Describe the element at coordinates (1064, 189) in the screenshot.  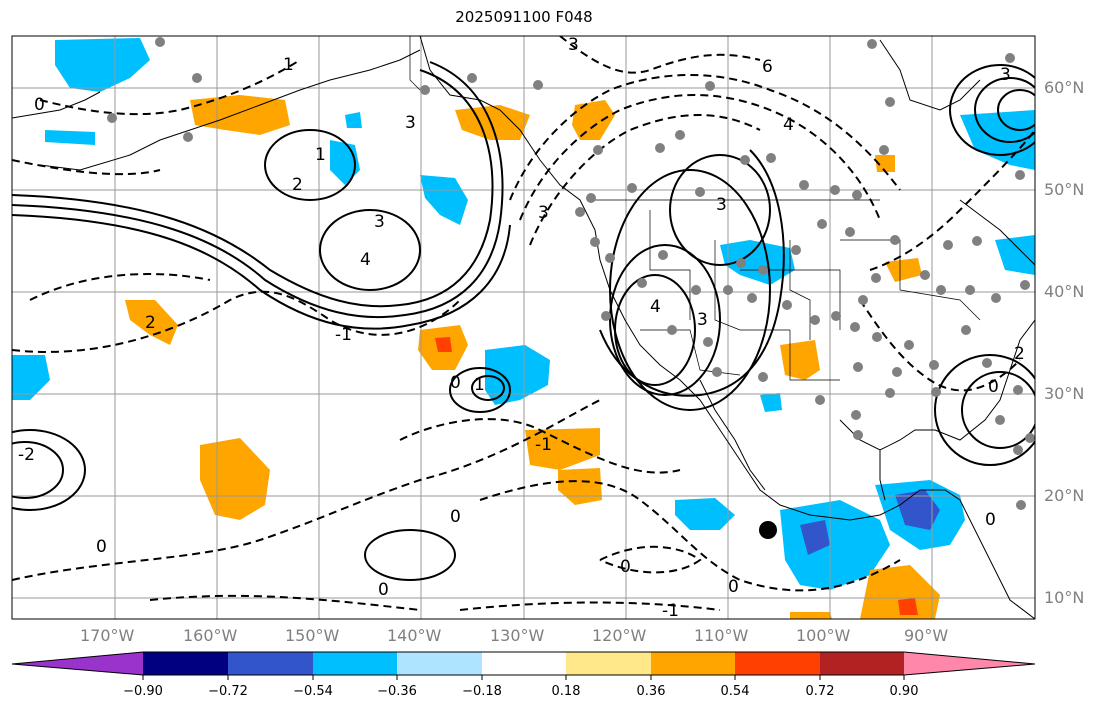
I see `lat-tick-label: 50°N` at that location.